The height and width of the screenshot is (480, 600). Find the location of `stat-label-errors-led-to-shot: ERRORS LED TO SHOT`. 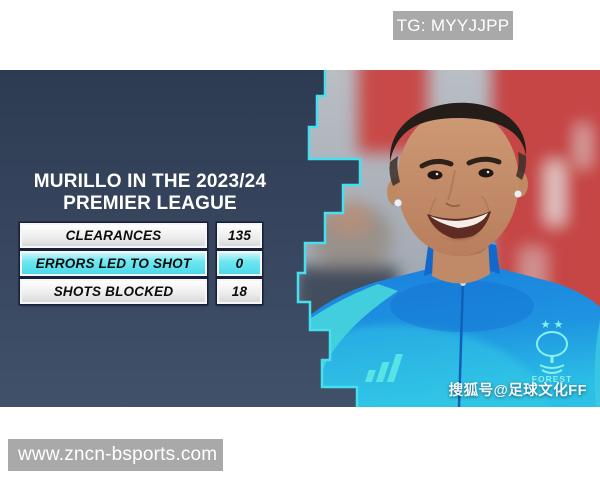

stat-label-errors-led-to-shot: ERRORS LED TO SHOT is located at coordinates (113, 263).